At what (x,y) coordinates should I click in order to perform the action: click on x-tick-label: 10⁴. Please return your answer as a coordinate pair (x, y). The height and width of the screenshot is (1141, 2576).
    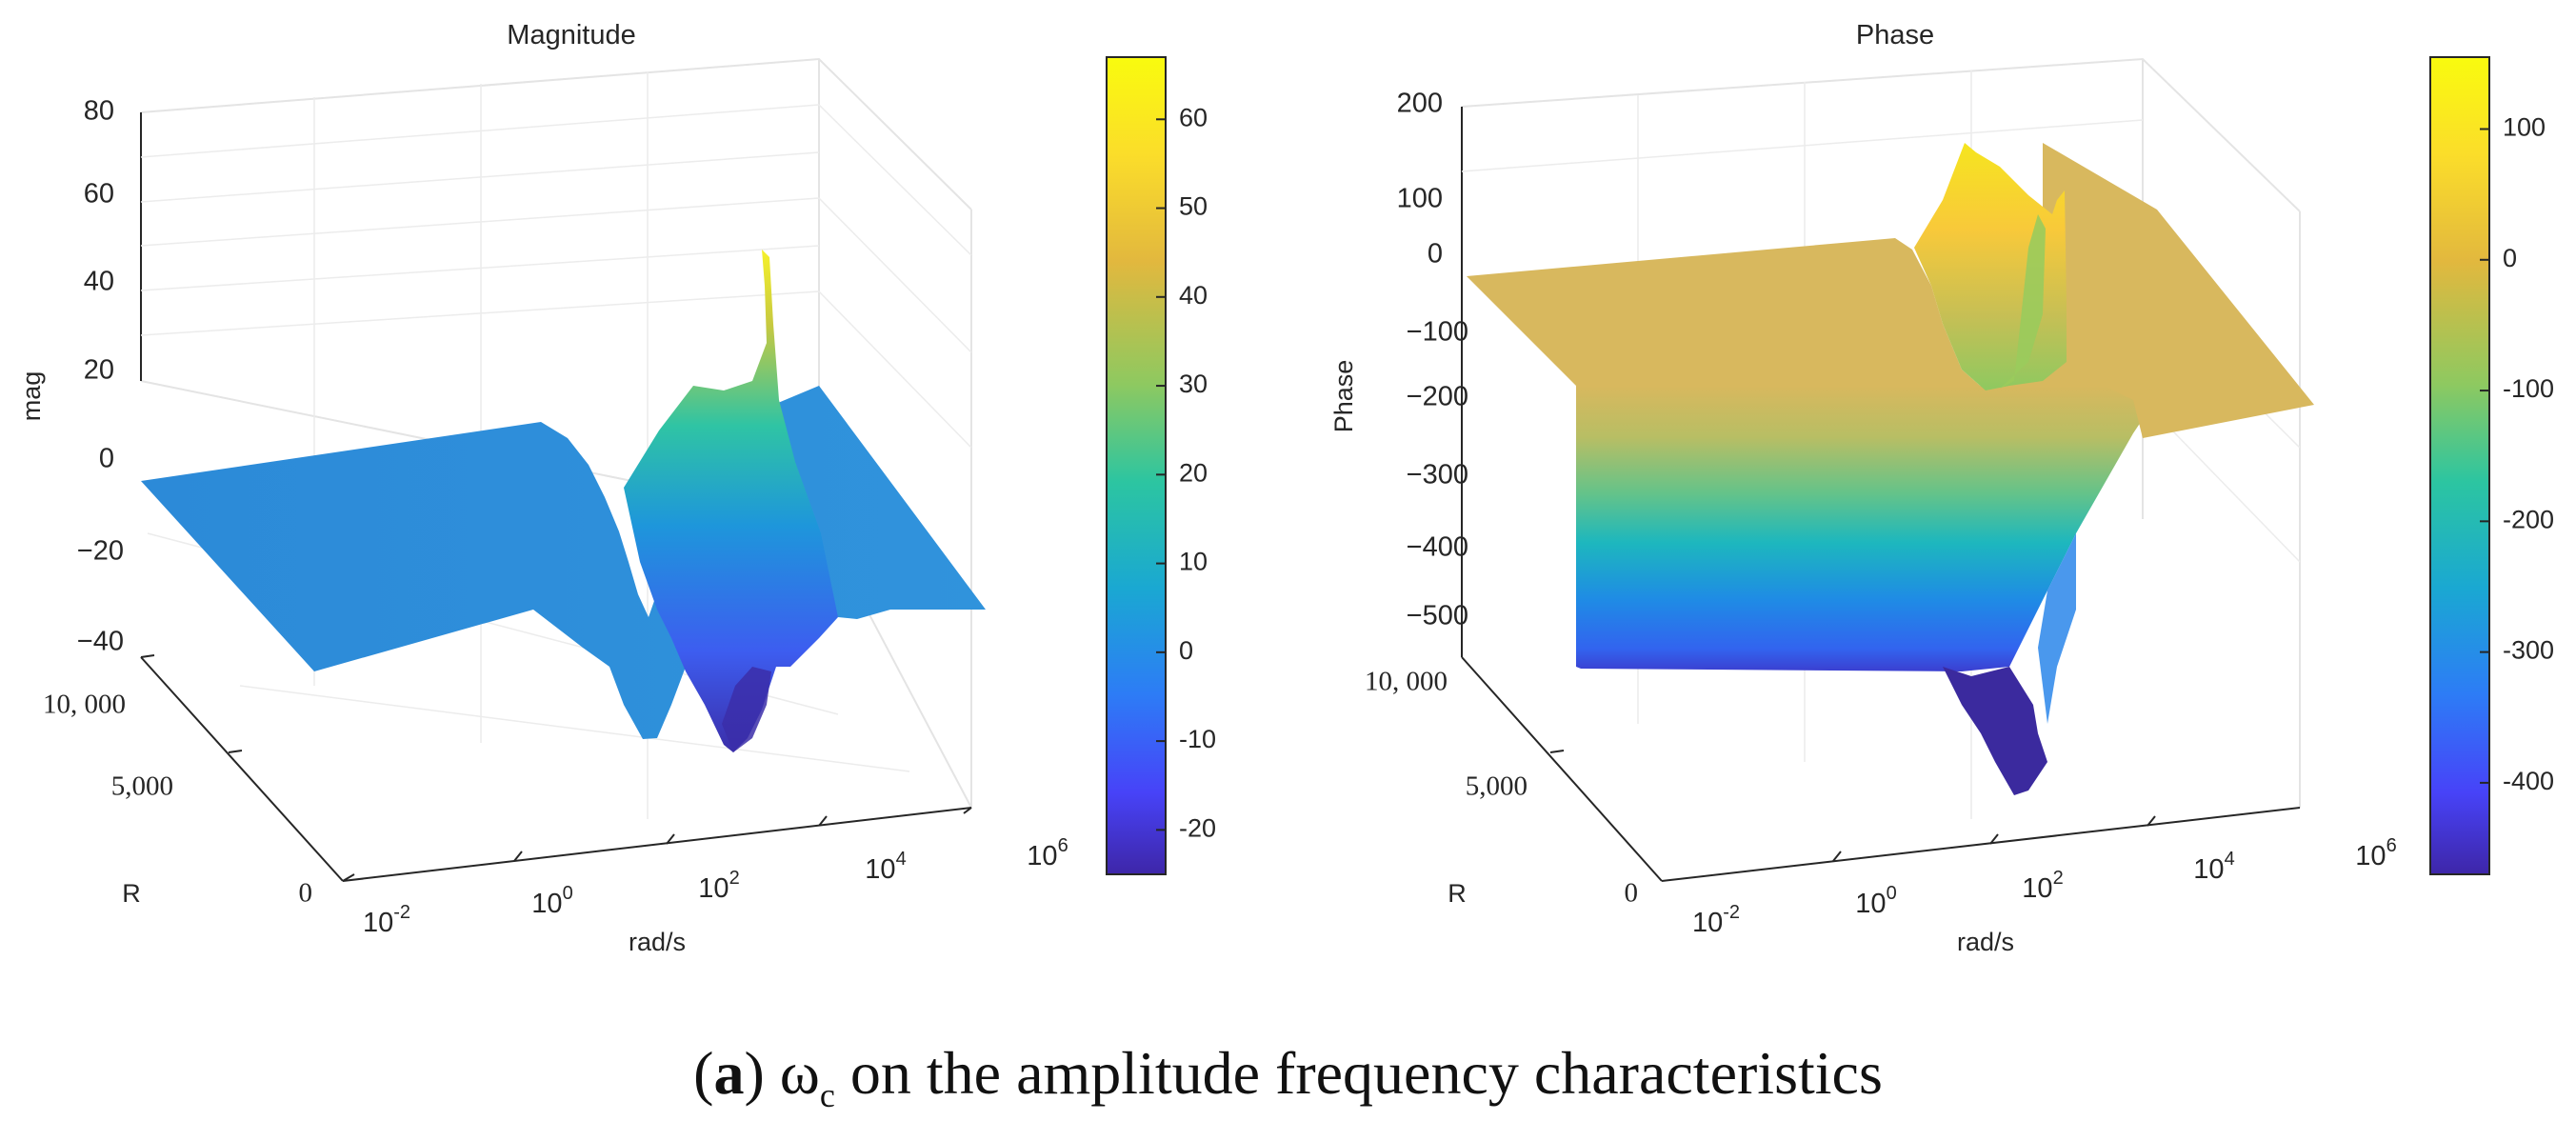
    Looking at the image, I should click on (2213, 867).